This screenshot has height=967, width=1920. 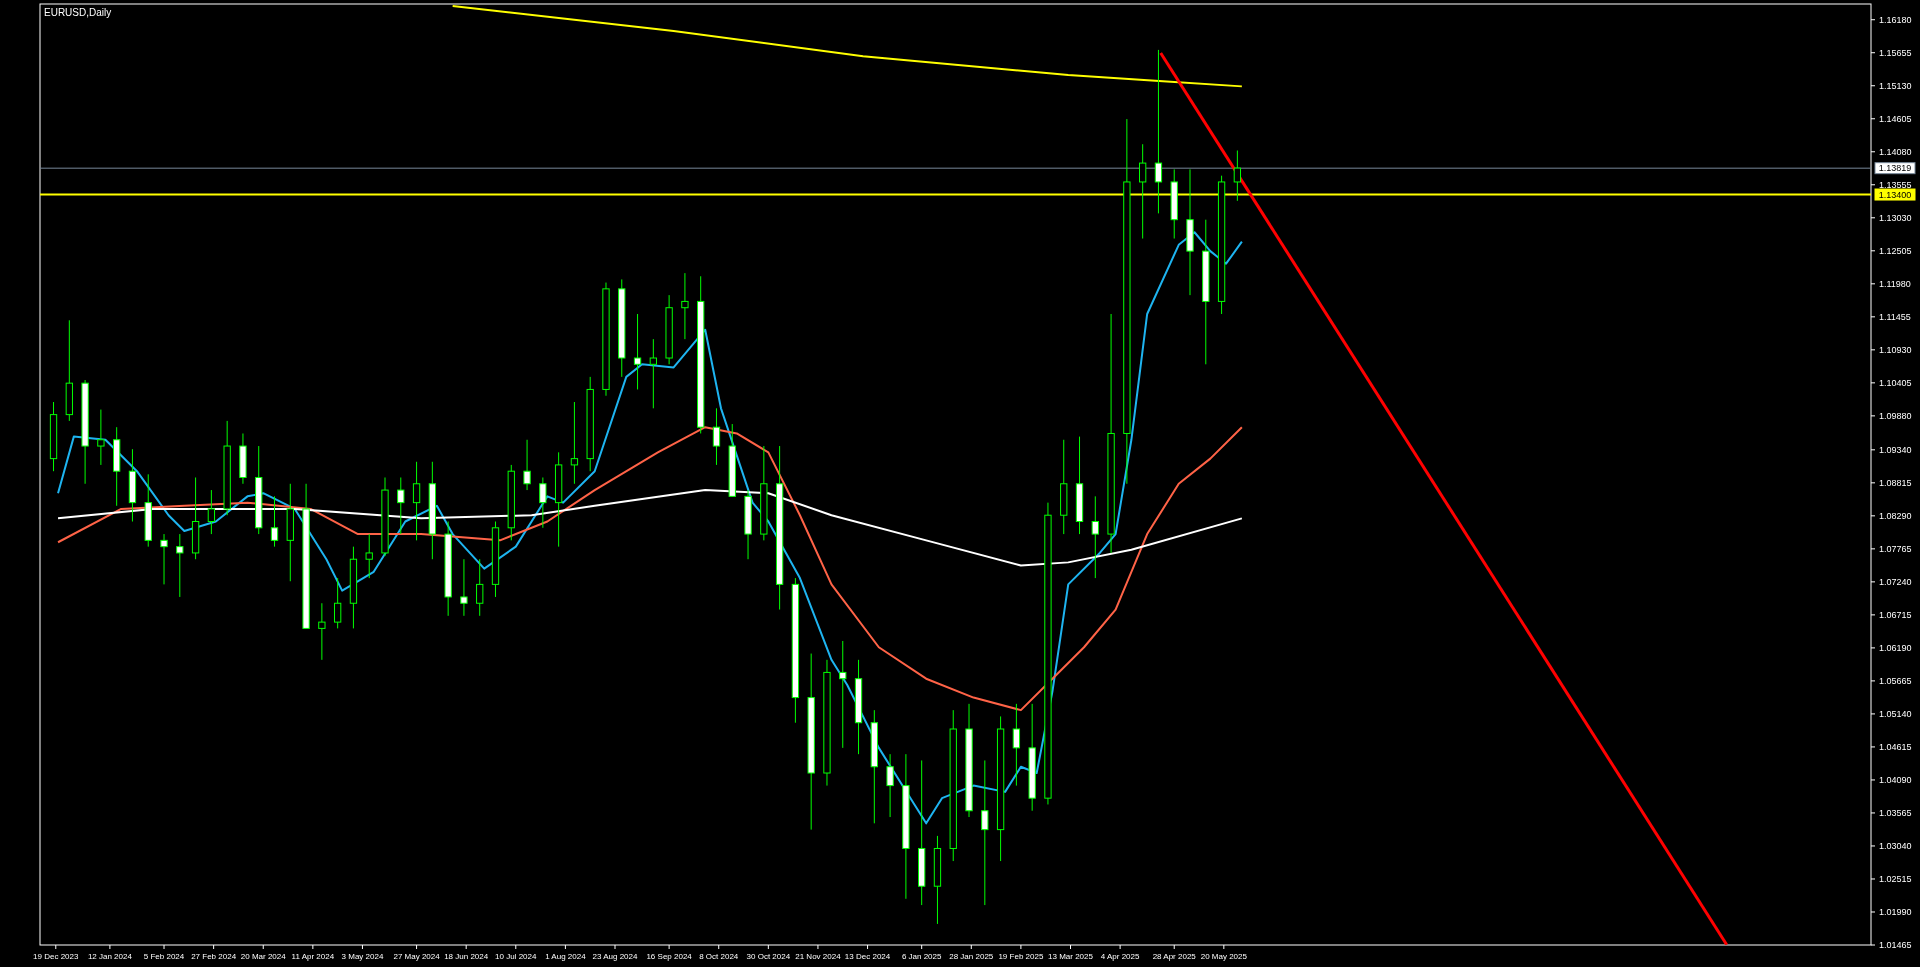 I want to click on y-tick-label: 1.05140, so click(x=1895, y=714).